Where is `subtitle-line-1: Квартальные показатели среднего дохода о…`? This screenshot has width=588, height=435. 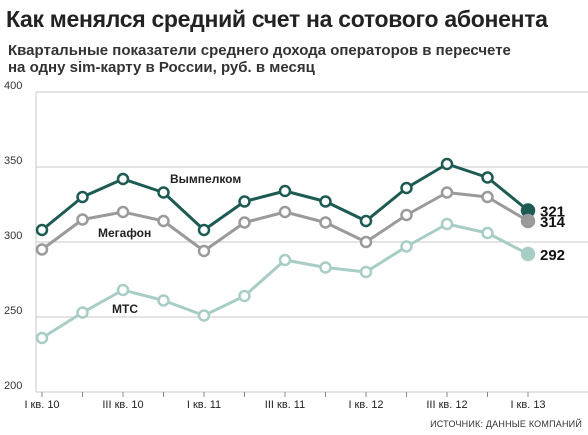
subtitle-line-1: Квартальные показатели среднего дохода о… is located at coordinates (259, 50).